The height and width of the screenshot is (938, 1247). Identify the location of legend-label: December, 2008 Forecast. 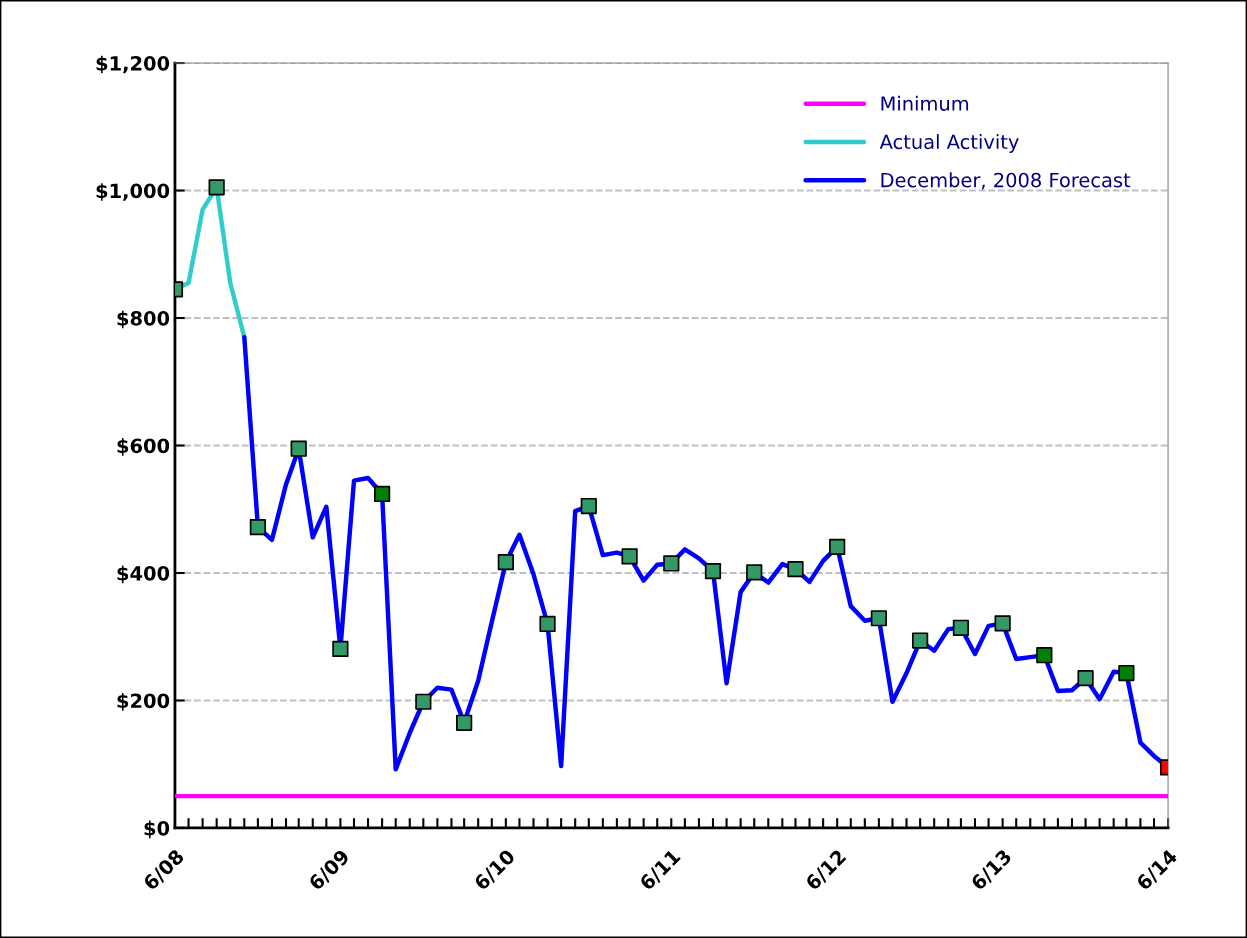
(1006, 181).